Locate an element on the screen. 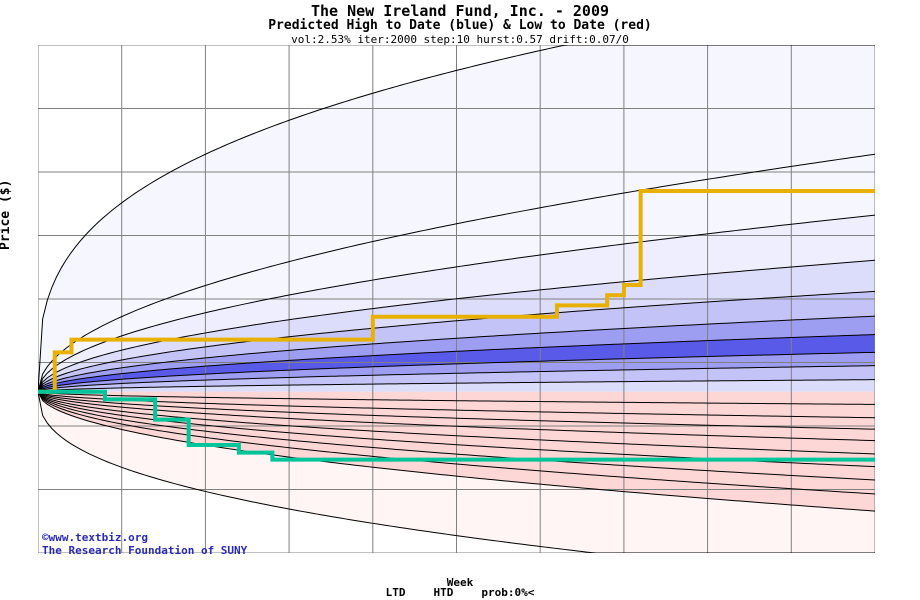 Image resolution: width=920 pixels, height=600 pixels. chart-legend: LTD HTD prob:0%< is located at coordinates (460, 592).